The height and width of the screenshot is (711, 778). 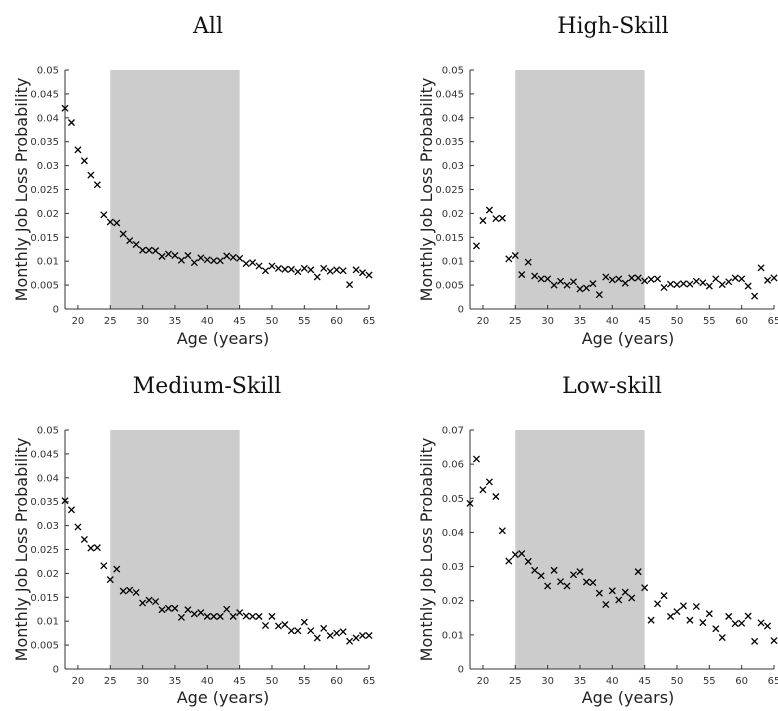 I want to click on x-tick-label: 50, so click(x=272, y=681).